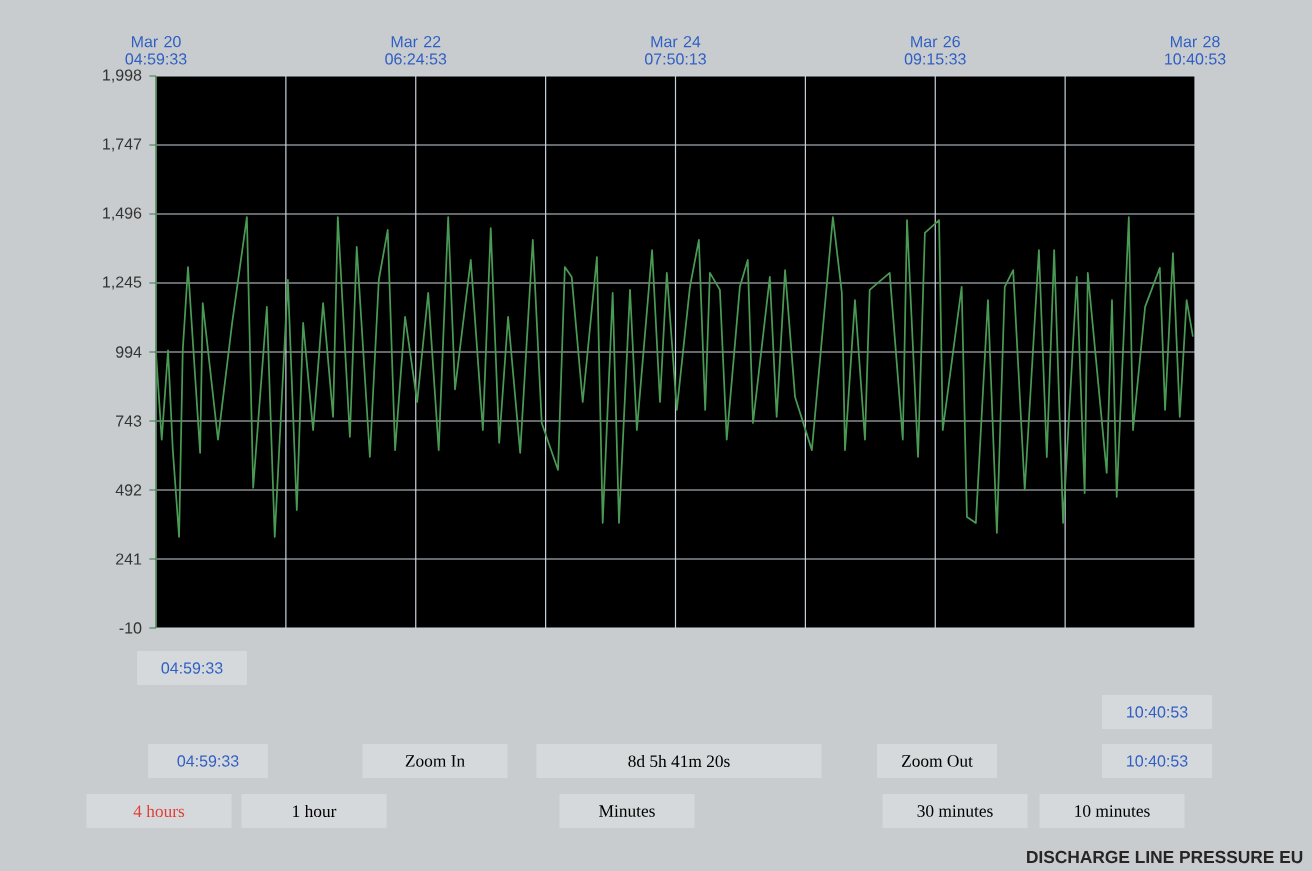 This screenshot has height=871, width=1312. Describe the element at coordinates (122, 283) in the screenshot. I see `y-tick-label: 1,245` at that location.